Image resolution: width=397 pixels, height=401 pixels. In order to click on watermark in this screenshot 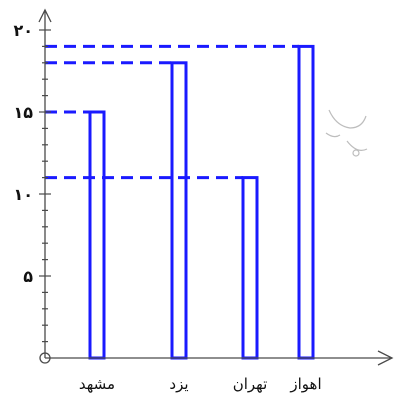, I will do `click(346, 133)`.